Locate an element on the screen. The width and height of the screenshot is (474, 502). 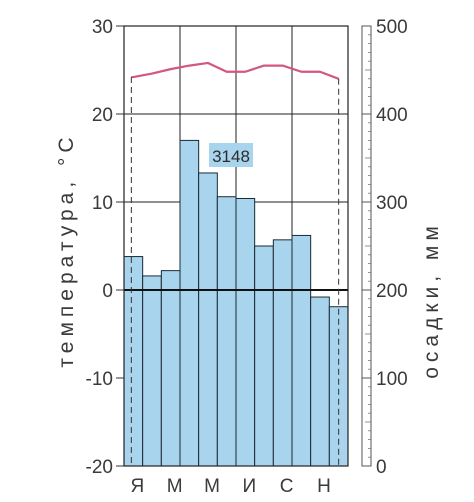
precipitation-axis-title: осадки, мм is located at coordinates (431, 300).